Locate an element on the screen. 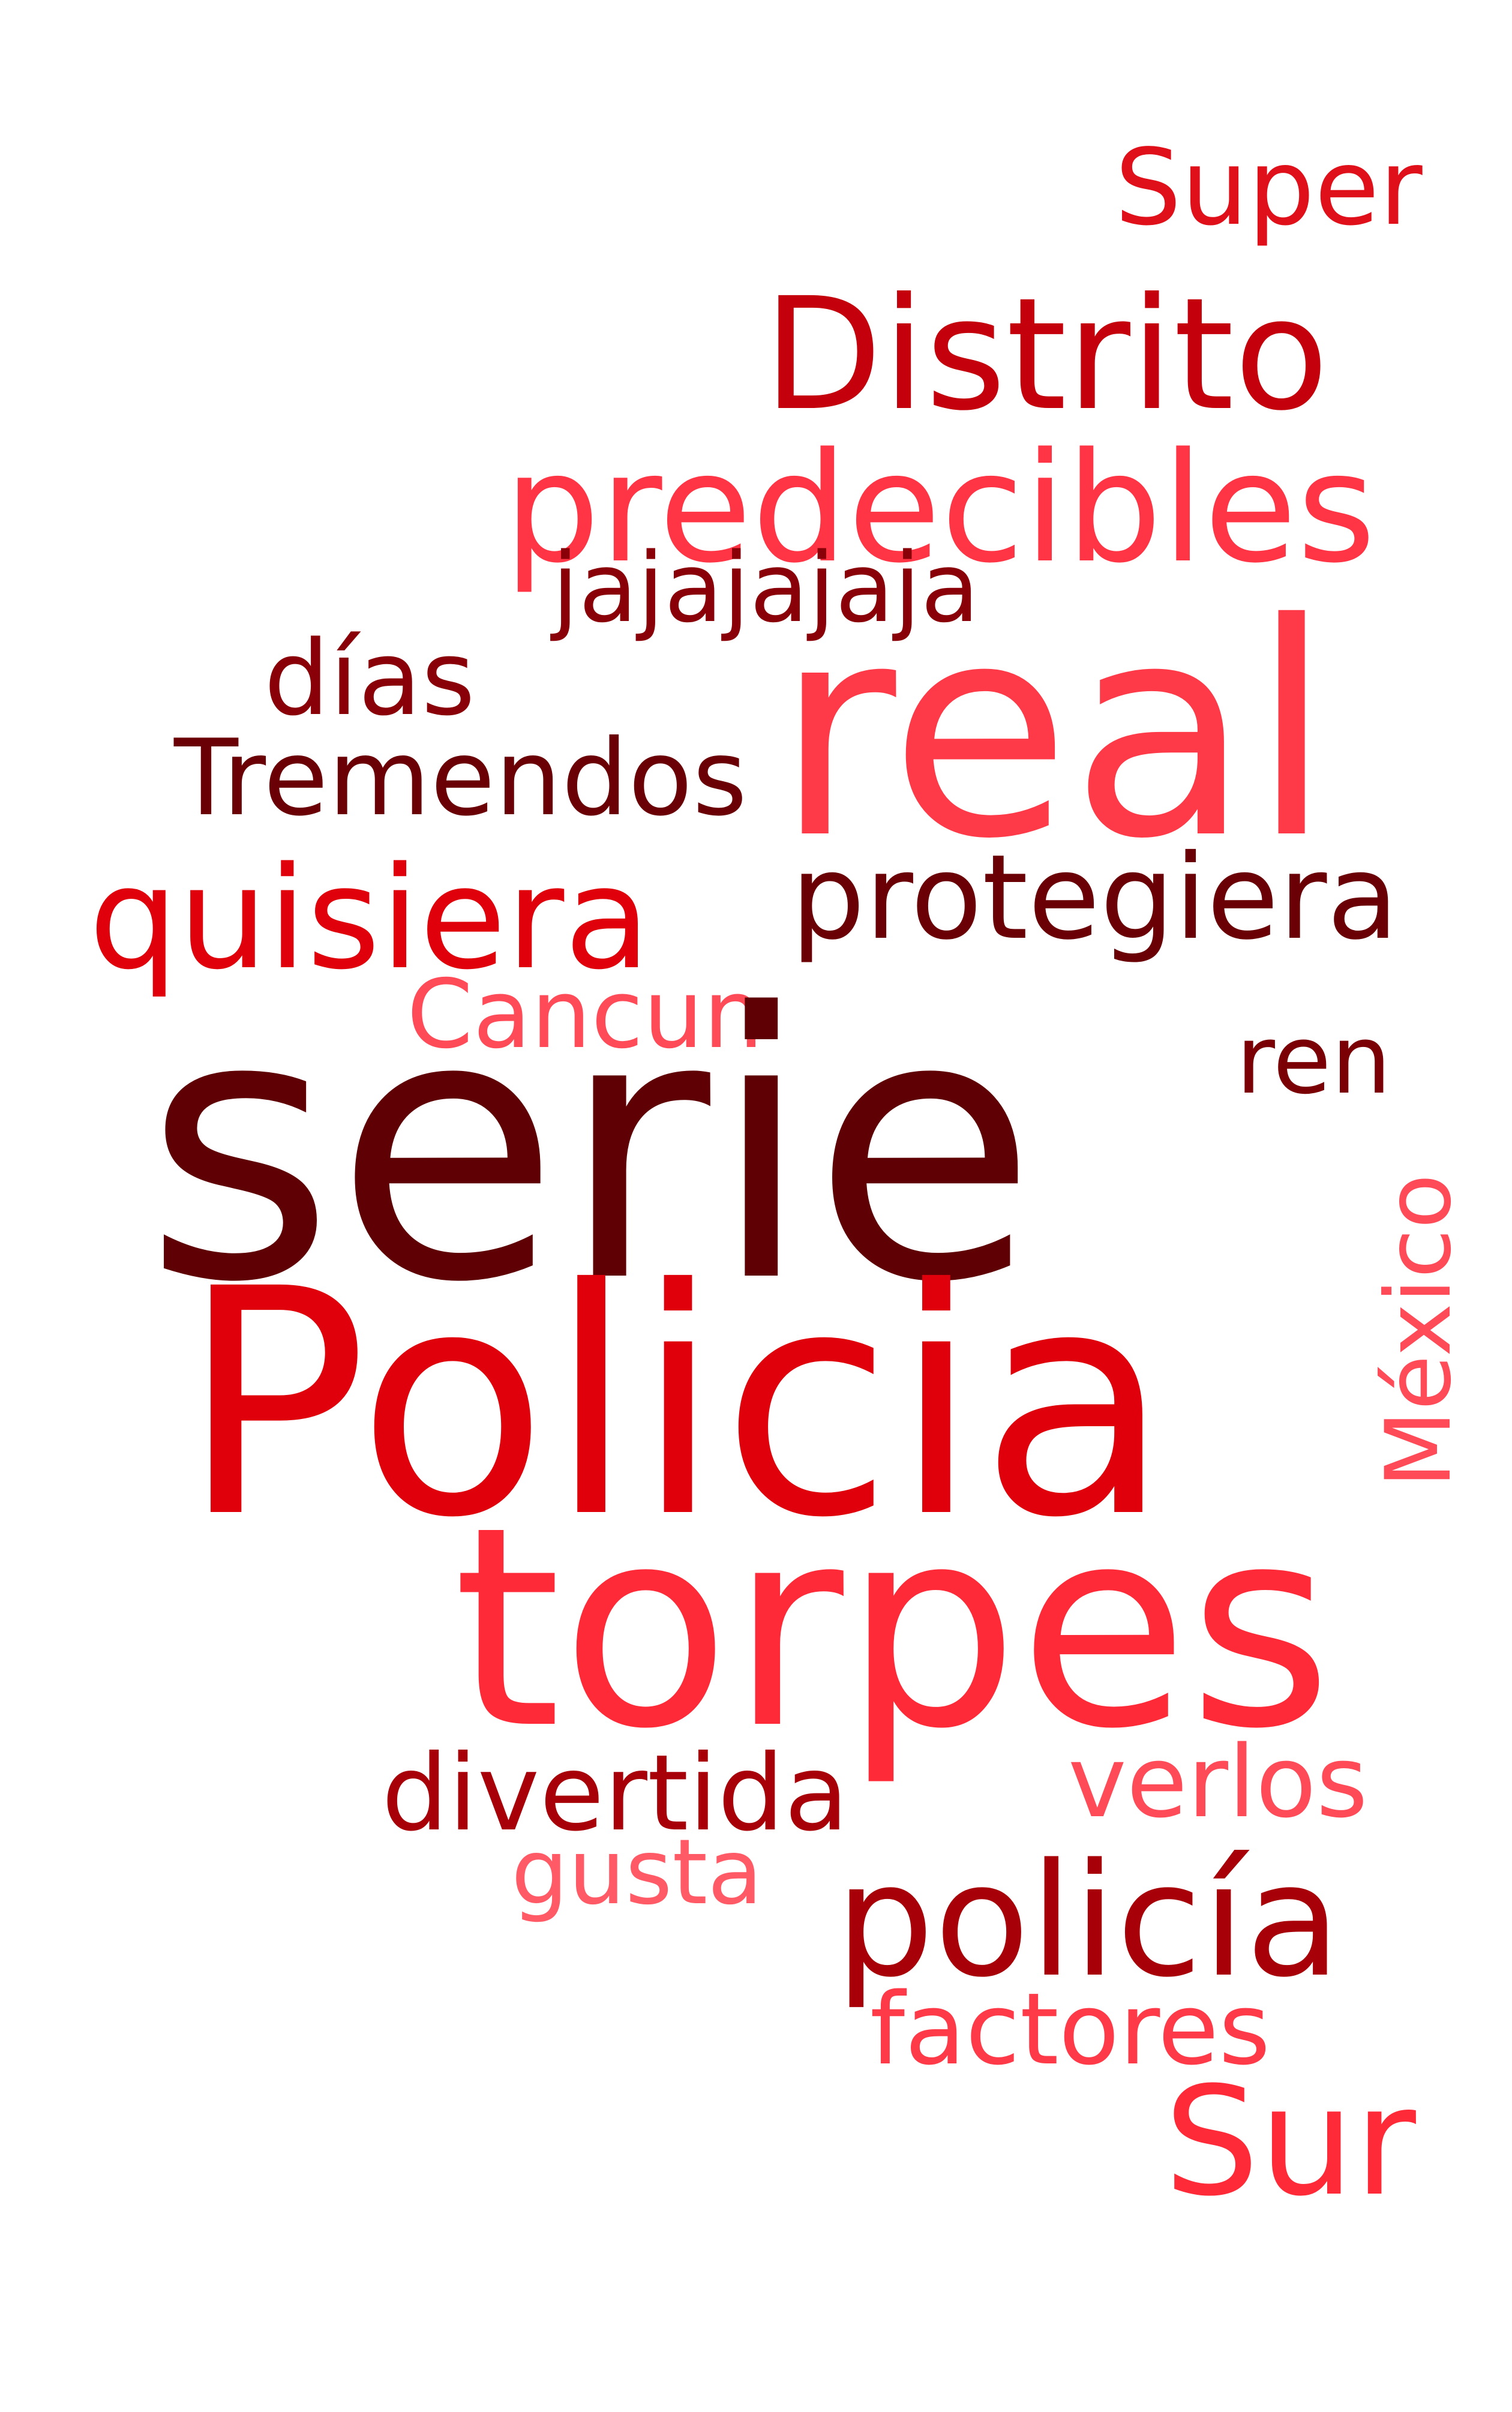 The height and width of the screenshot is (2412, 1512). word-policia-lowercase: policía is located at coordinates (1088, 1921).